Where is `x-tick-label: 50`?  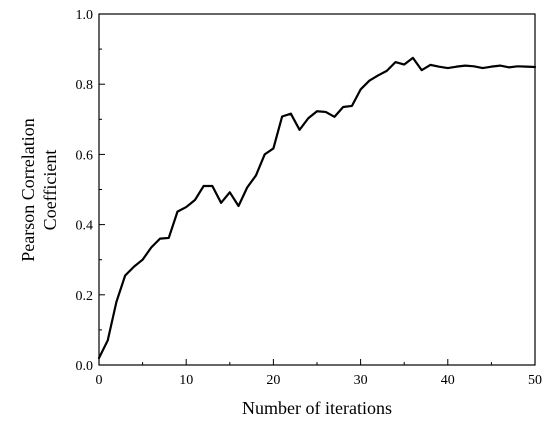
x-tick-label: 50 is located at coordinates (535, 380).